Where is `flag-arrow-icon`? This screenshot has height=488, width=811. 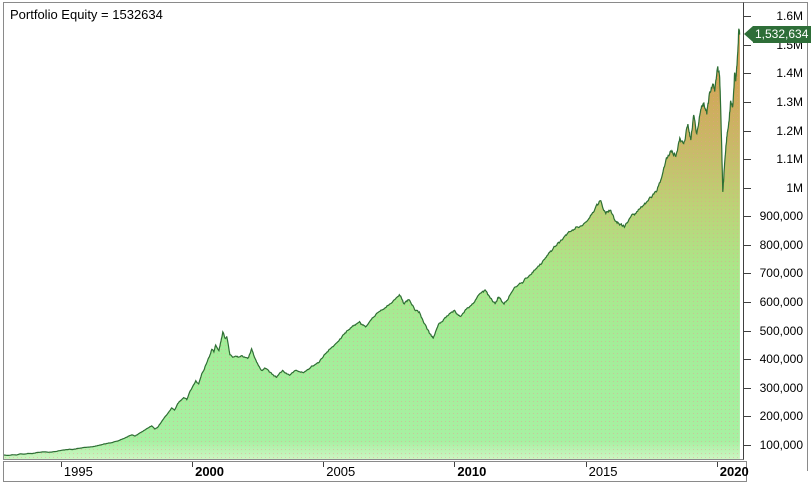
flag-arrow-icon is located at coordinates (748, 34).